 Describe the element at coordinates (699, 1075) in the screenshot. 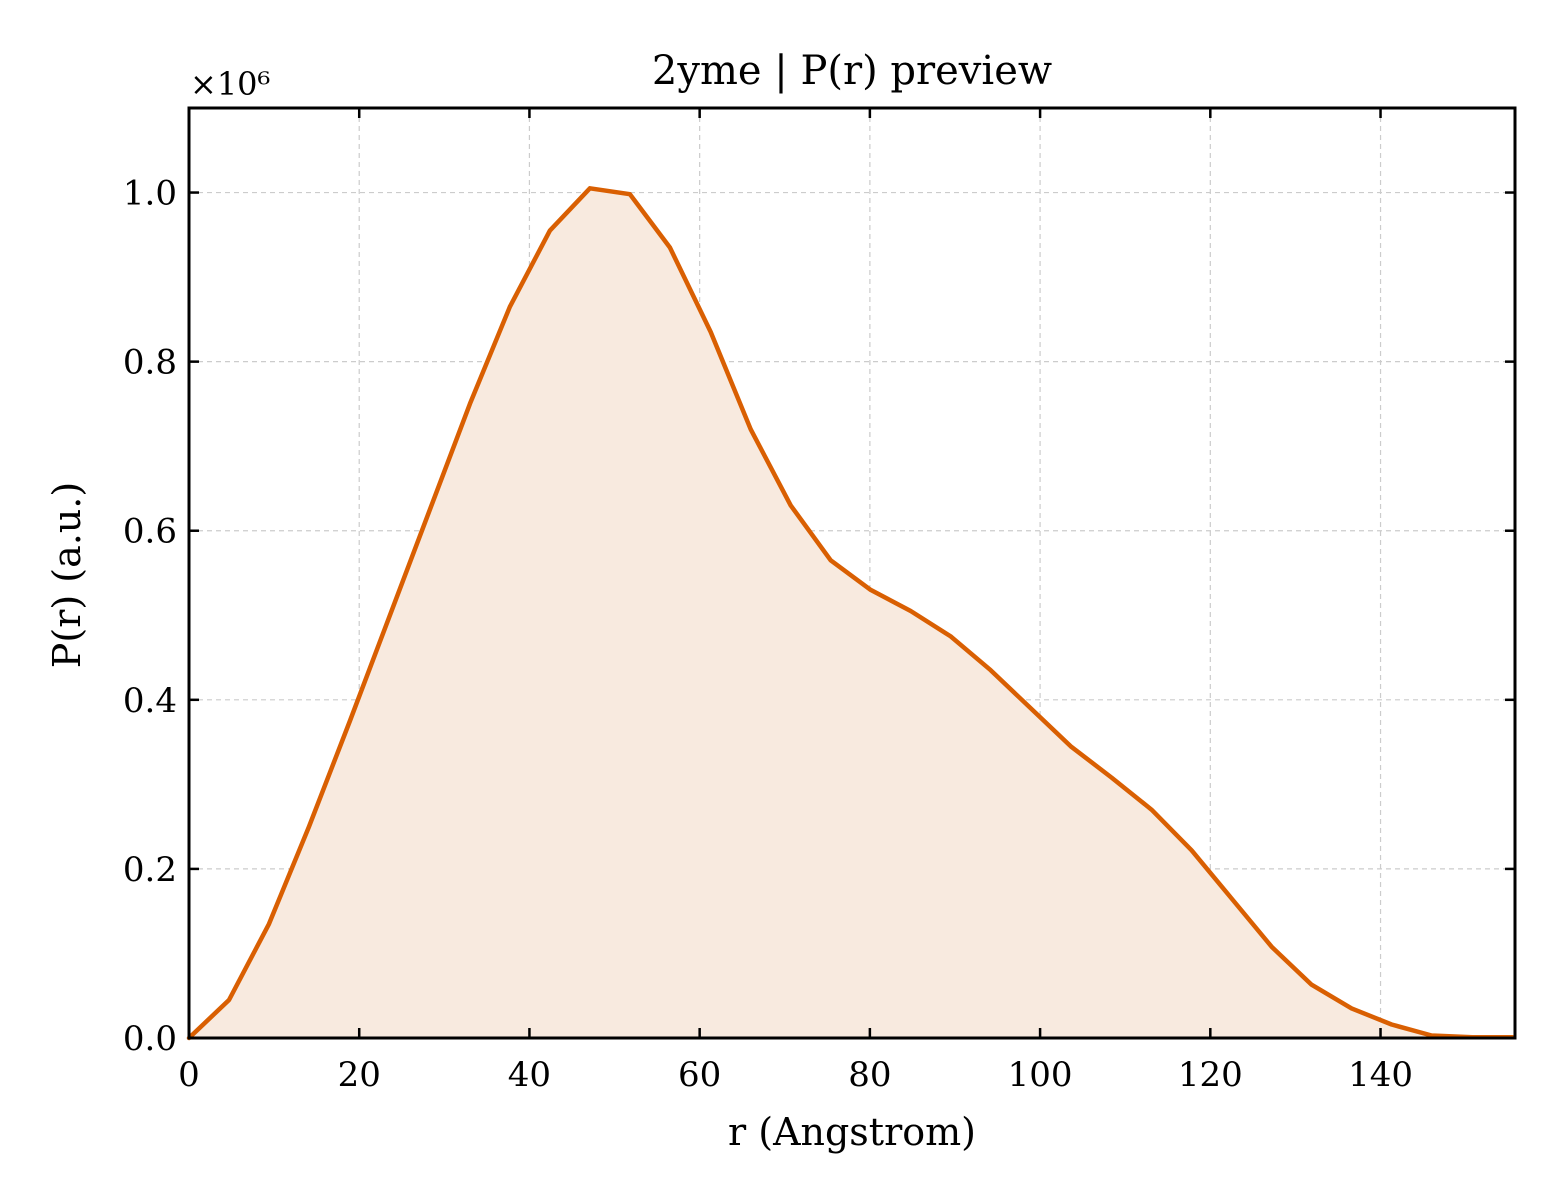

I see `x-tick-label: 60` at that location.